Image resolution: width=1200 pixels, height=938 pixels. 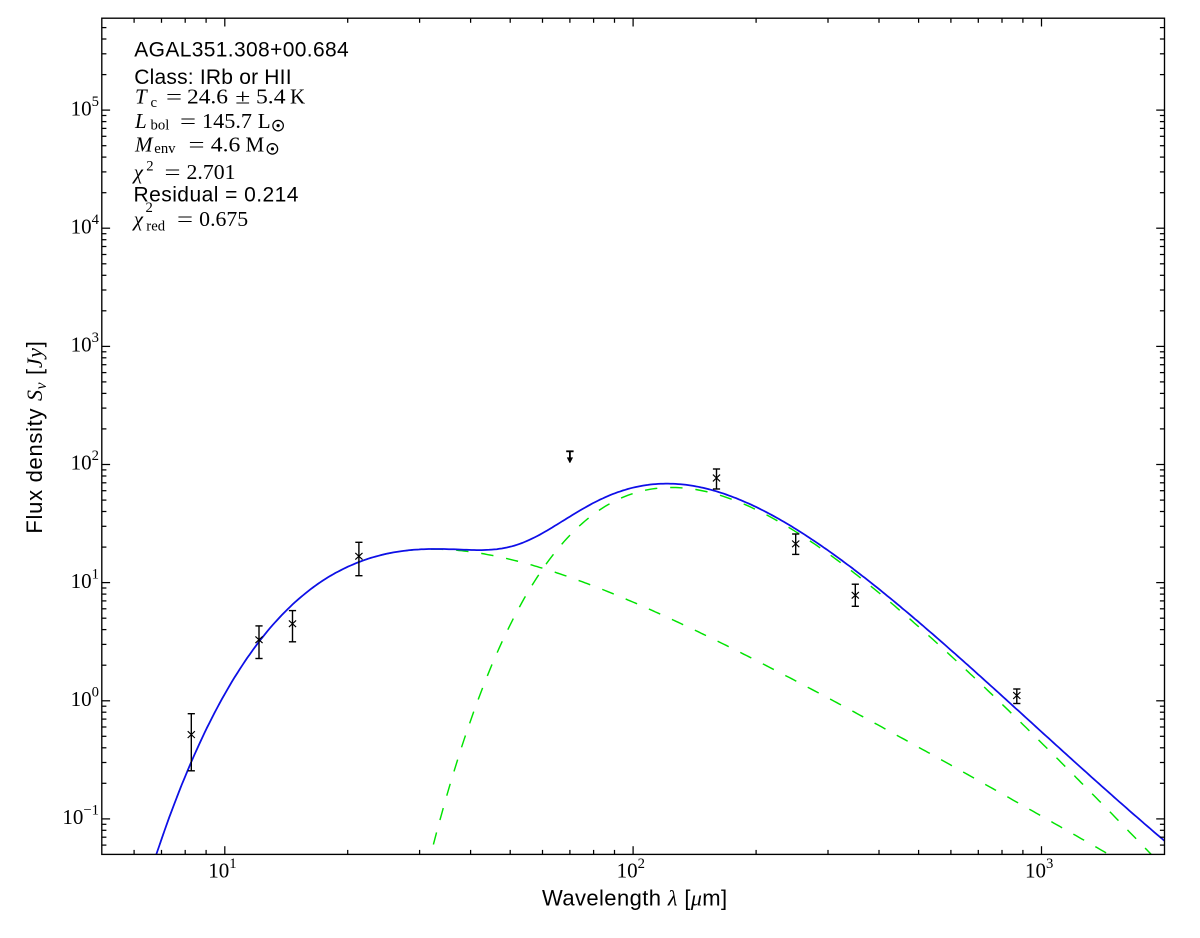 I want to click on svg-text: 10⁰, so click(x=85, y=698).